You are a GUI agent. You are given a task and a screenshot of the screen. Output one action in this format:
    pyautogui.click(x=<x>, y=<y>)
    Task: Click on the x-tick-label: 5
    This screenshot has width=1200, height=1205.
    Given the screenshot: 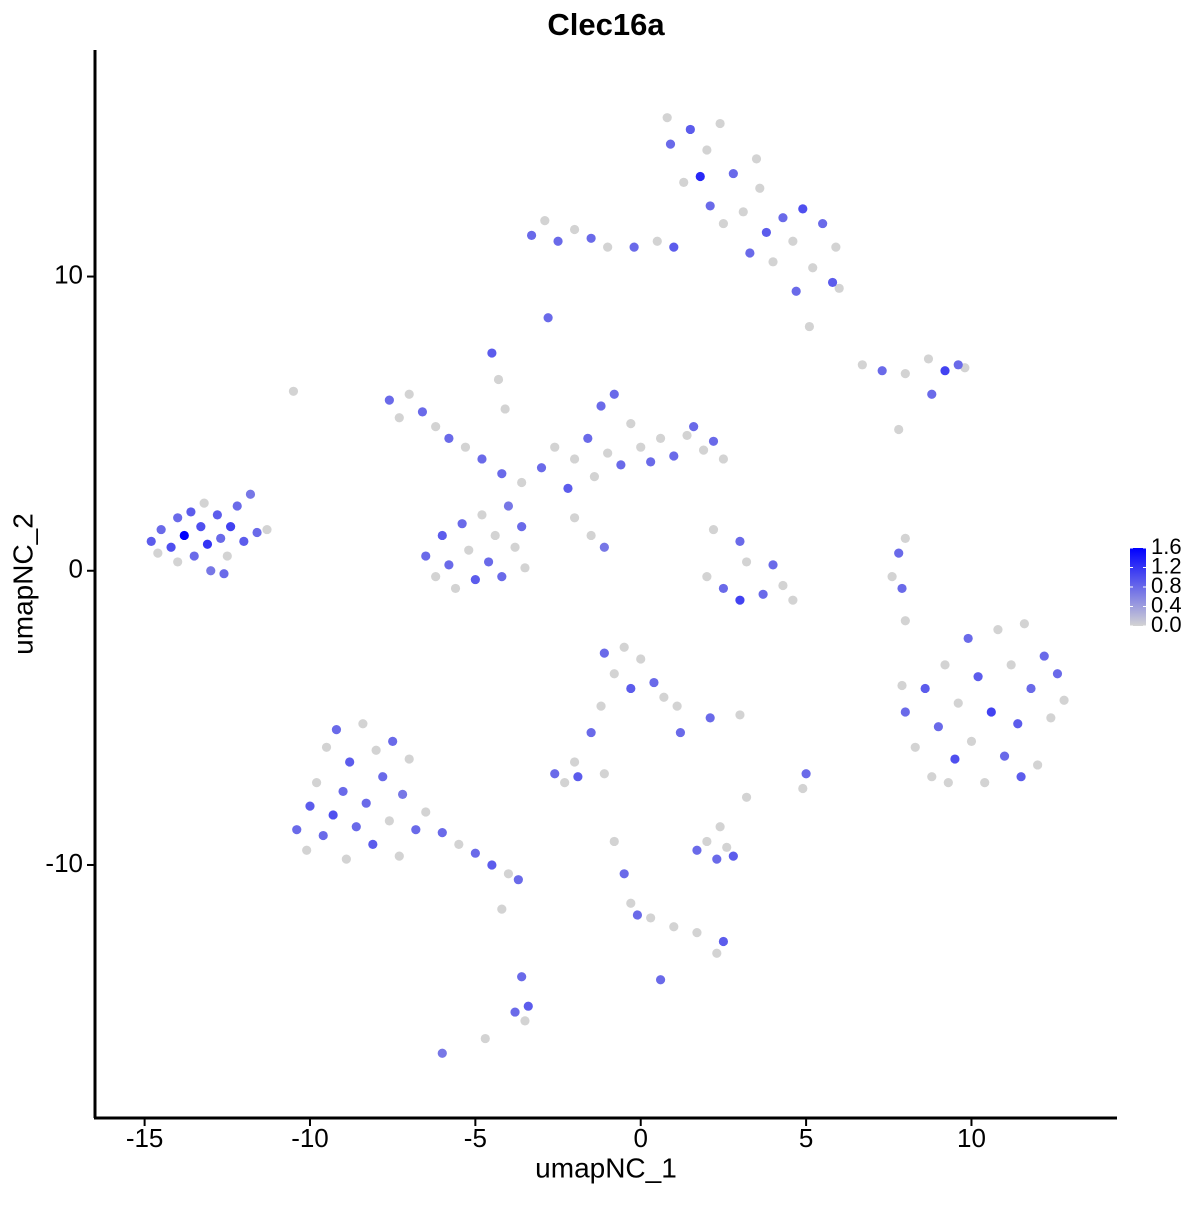 What is the action you would take?
    pyautogui.click(x=806, y=1138)
    